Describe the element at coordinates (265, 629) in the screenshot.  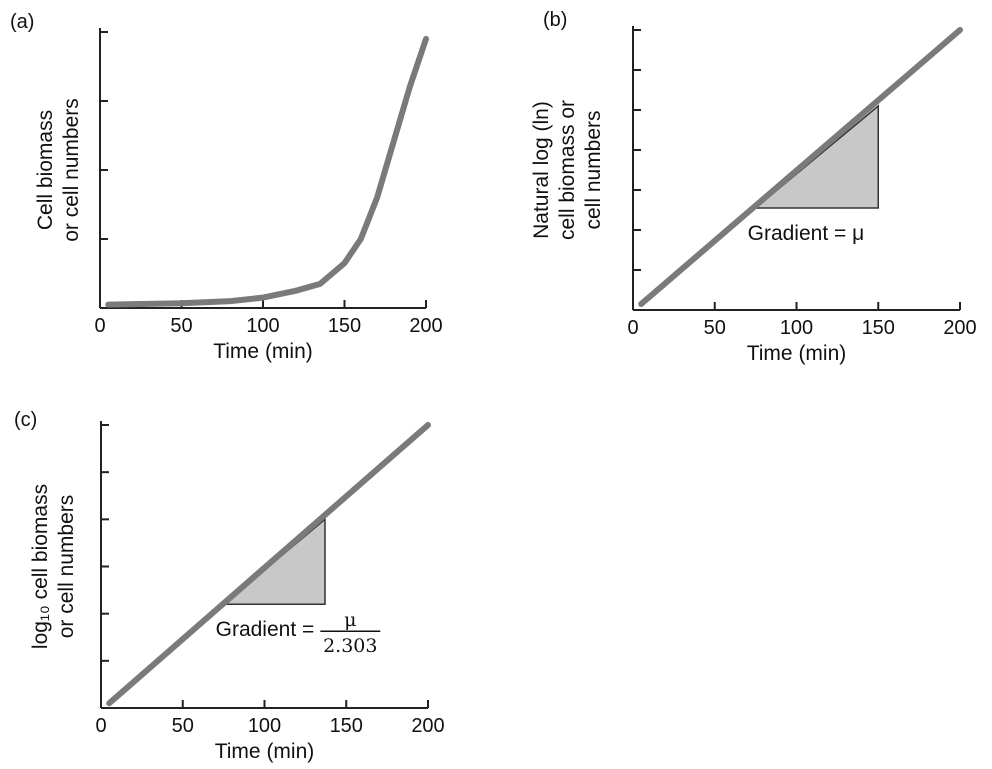
I see `gradient-label: Gradient =` at that location.